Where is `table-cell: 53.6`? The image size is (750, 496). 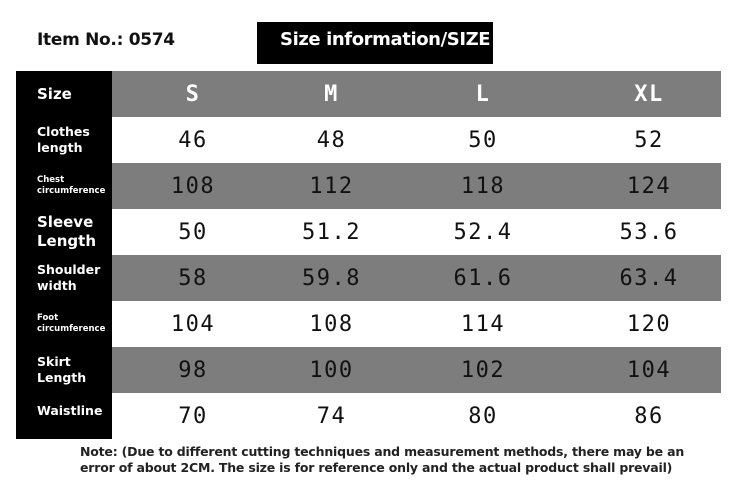
table-cell: 53.6 is located at coordinates (649, 232).